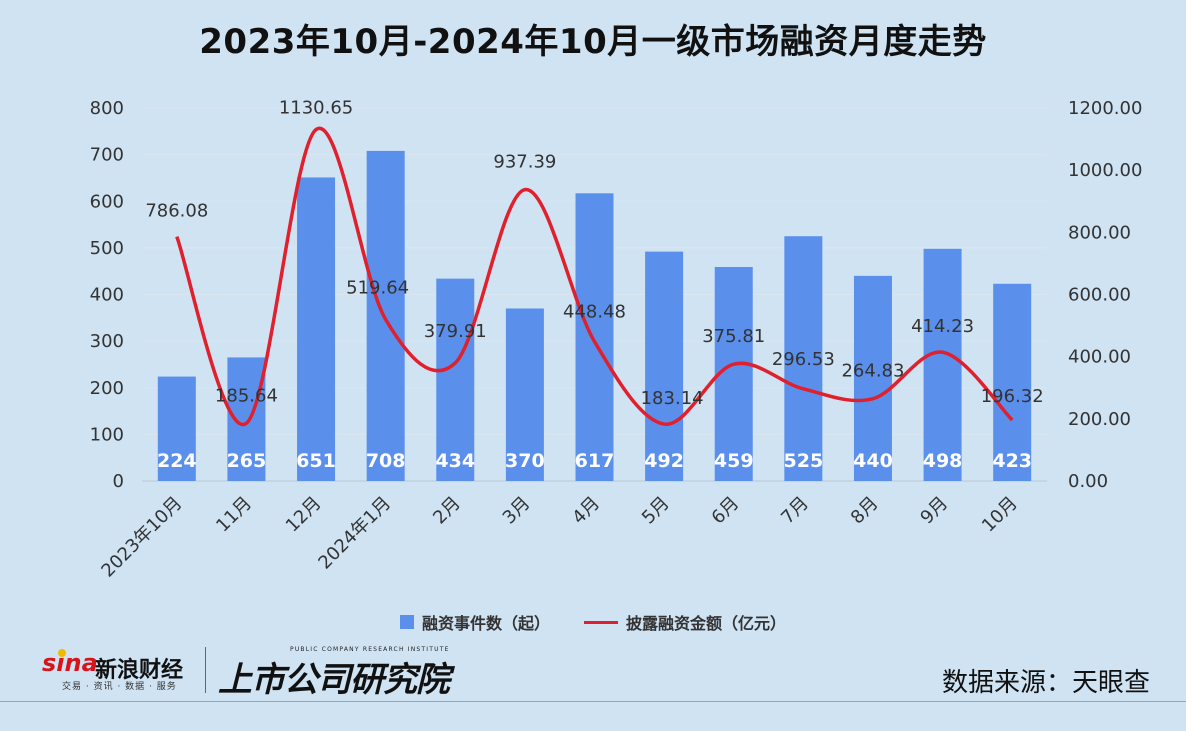  I want to click on category-label: 2023年10月, so click(141, 537).